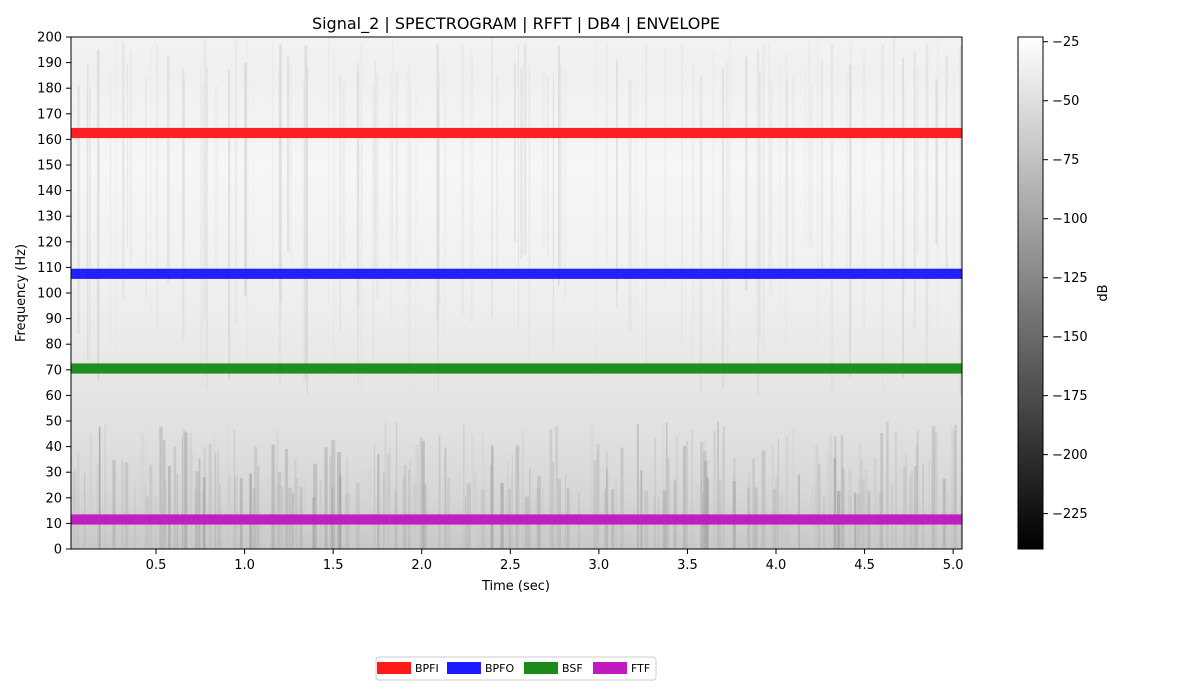 This screenshot has width=1200, height=700. Describe the element at coordinates (21, 293) in the screenshot. I see `y-axis-label: Frequency (Hz)` at that location.